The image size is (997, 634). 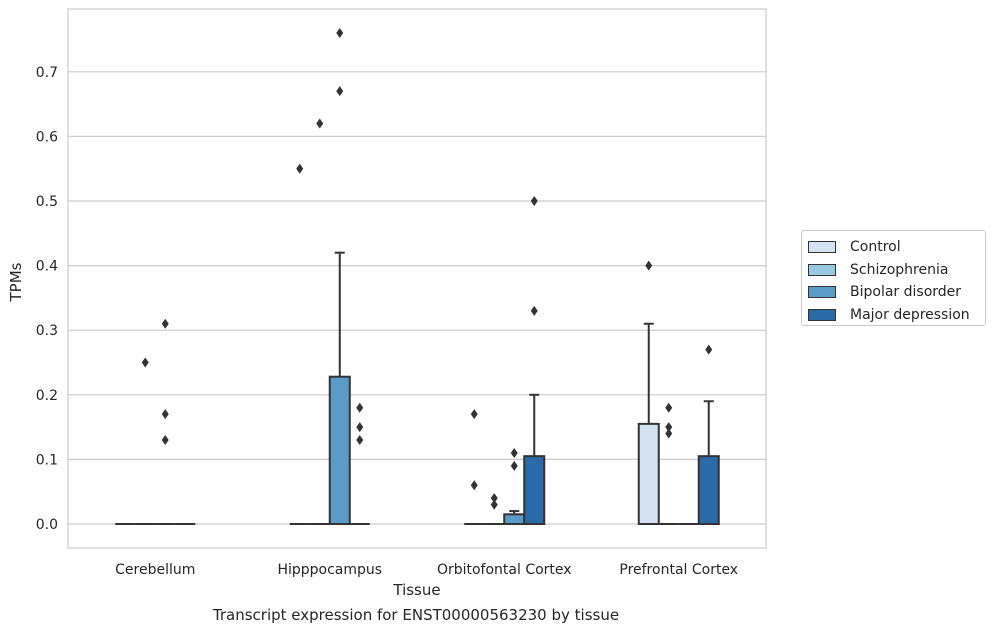 I want to click on legend-label: Control, so click(x=875, y=247).